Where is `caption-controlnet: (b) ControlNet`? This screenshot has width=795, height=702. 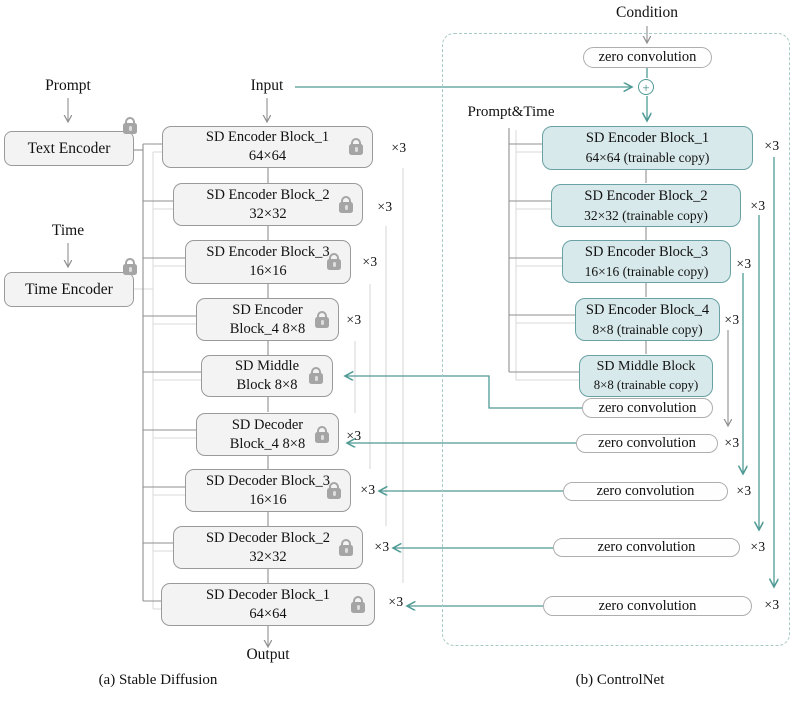 caption-controlnet: (b) ControlNet is located at coordinates (620, 680).